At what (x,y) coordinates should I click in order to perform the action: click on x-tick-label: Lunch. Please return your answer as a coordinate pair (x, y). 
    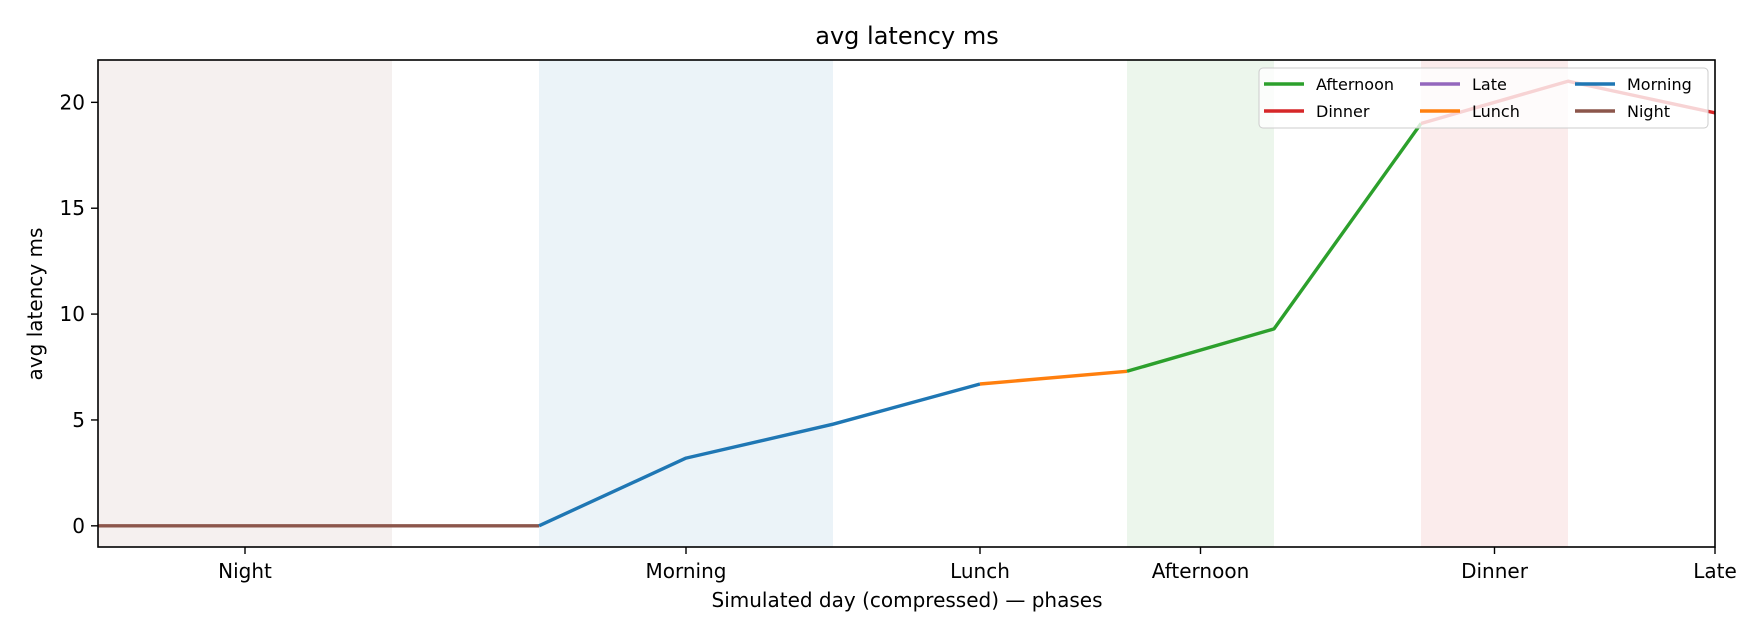
    Looking at the image, I should click on (980, 571).